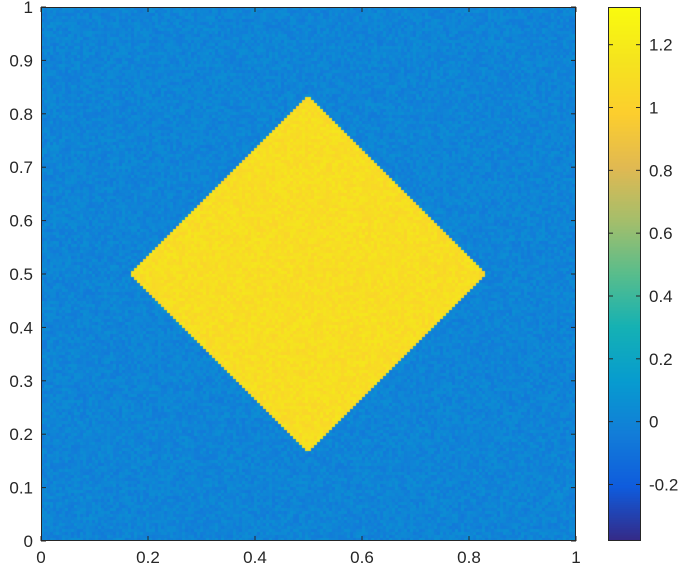 The height and width of the screenshot is (575, 683). Describe the element at coordinates (21, 327) in the screenshot. I see `y-tick-label: 0.4` at that location.